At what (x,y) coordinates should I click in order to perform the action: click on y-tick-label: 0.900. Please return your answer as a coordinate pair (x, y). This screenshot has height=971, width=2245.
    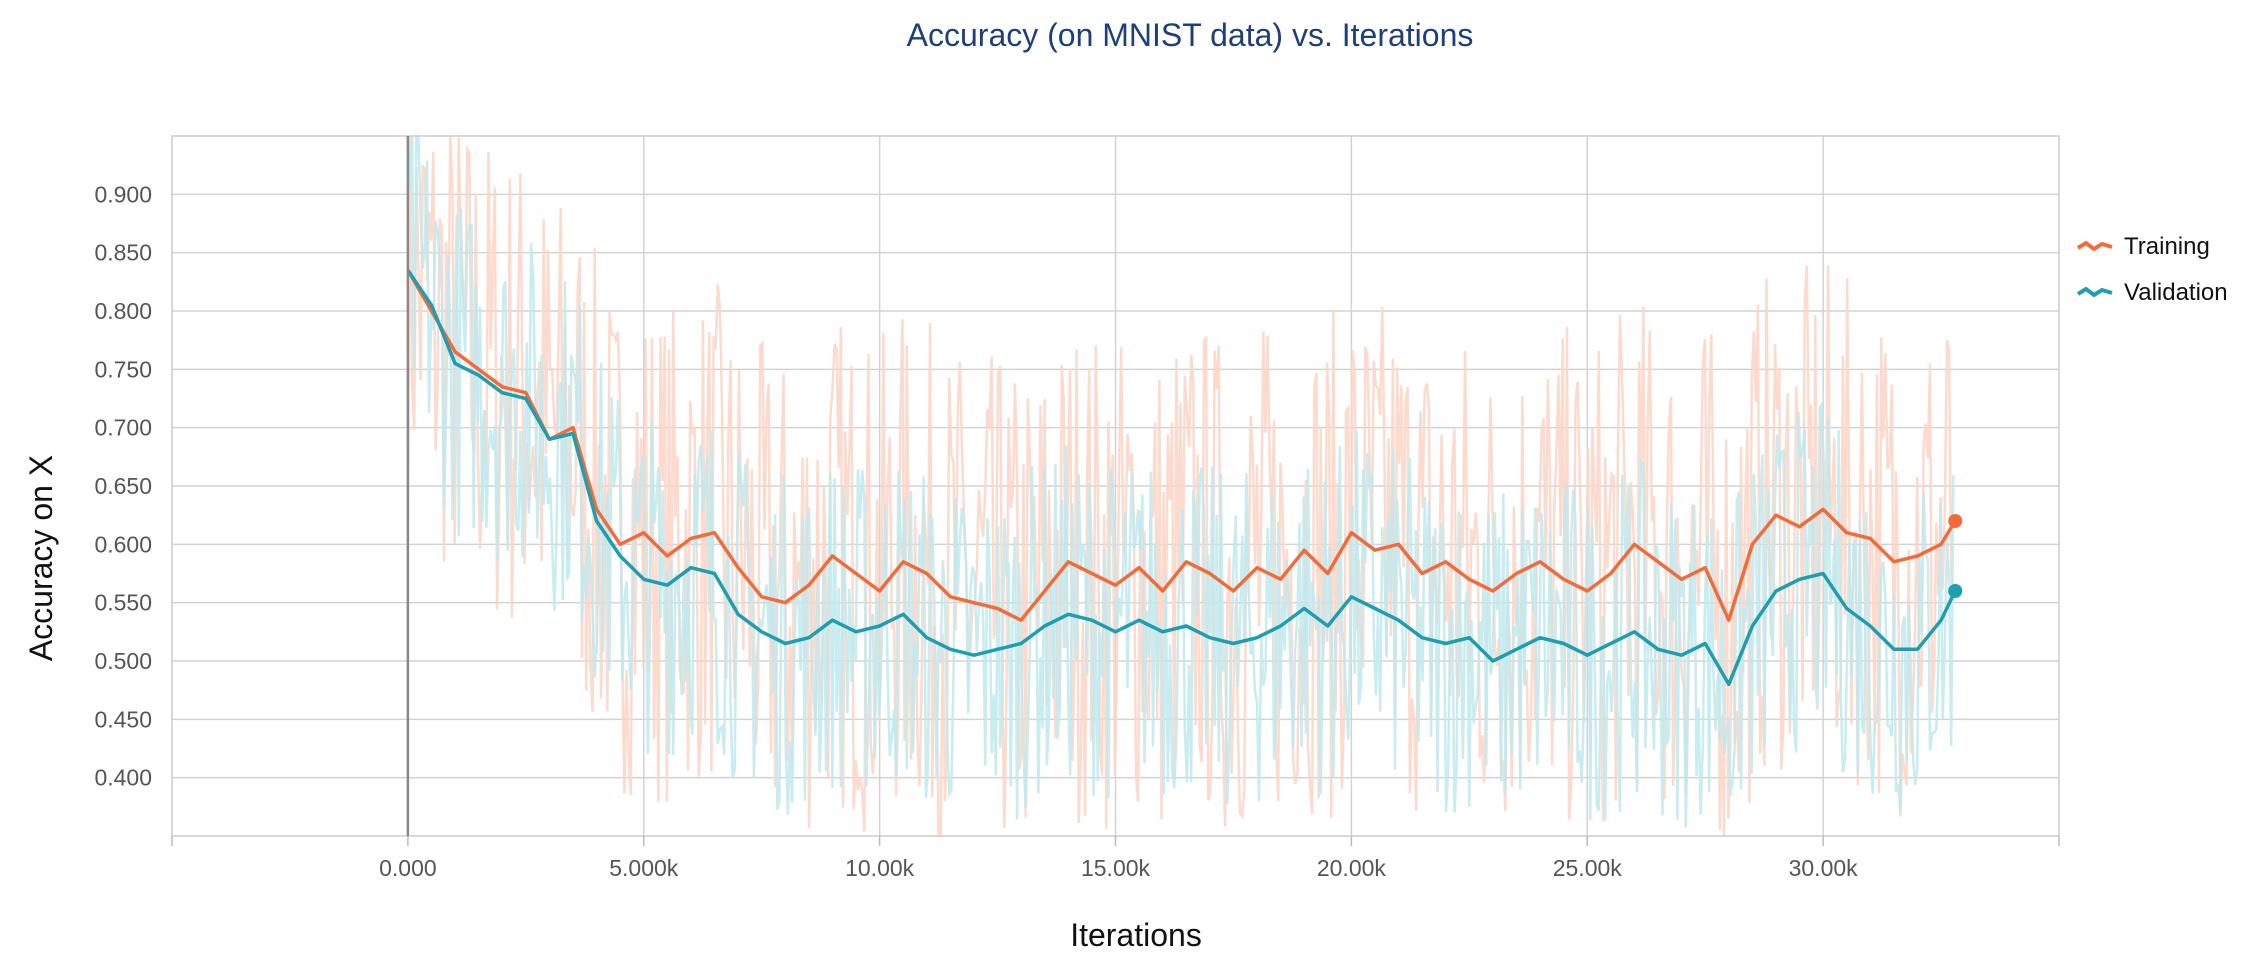
    Looking at the image, I should click on (123, 194).